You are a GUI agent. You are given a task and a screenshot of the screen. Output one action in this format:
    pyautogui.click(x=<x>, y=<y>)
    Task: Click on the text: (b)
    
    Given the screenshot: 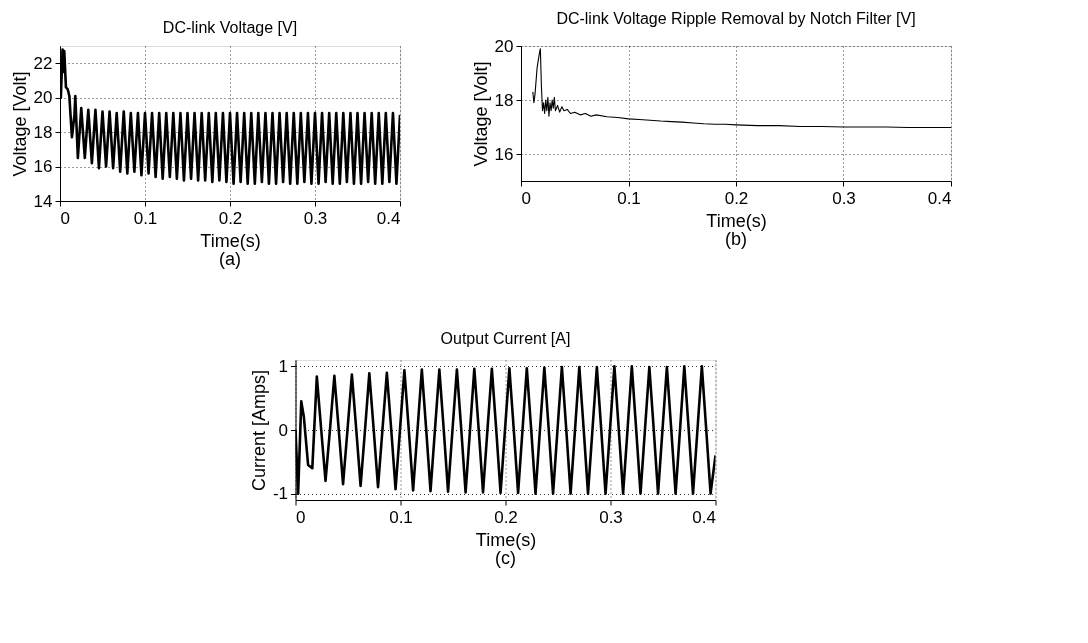 What is the action you would take?
    pyautogui.click(x=736, y=239)
    